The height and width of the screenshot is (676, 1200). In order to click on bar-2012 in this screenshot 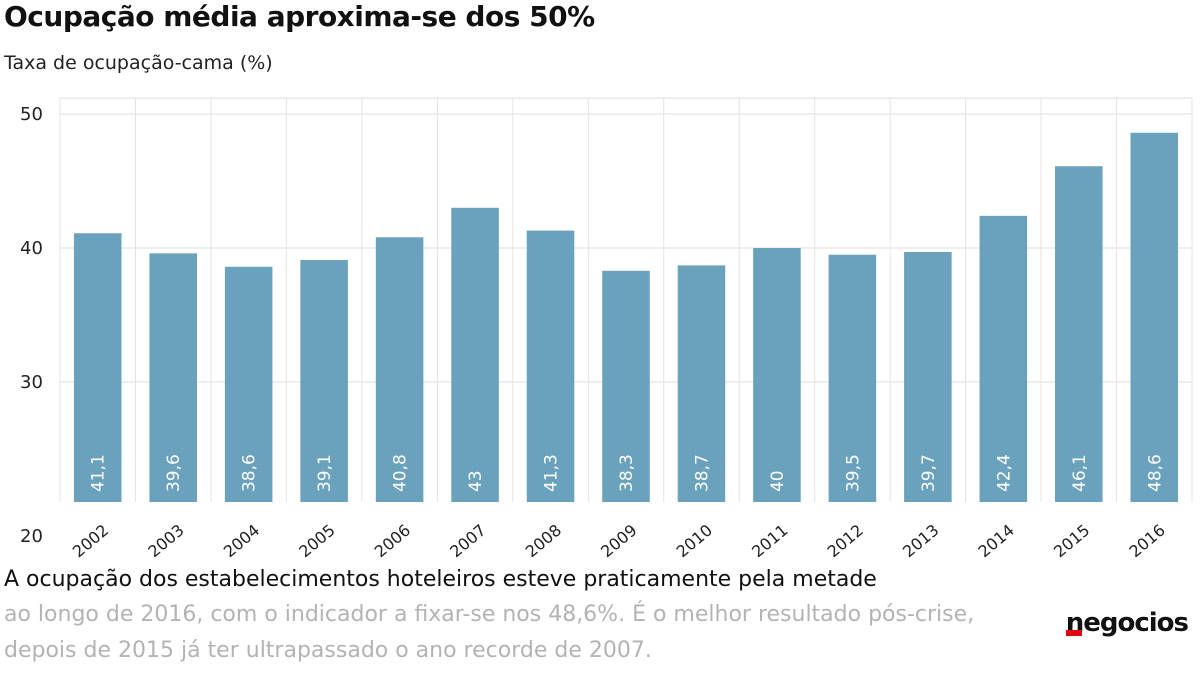, I will do `click(852, 378)`.